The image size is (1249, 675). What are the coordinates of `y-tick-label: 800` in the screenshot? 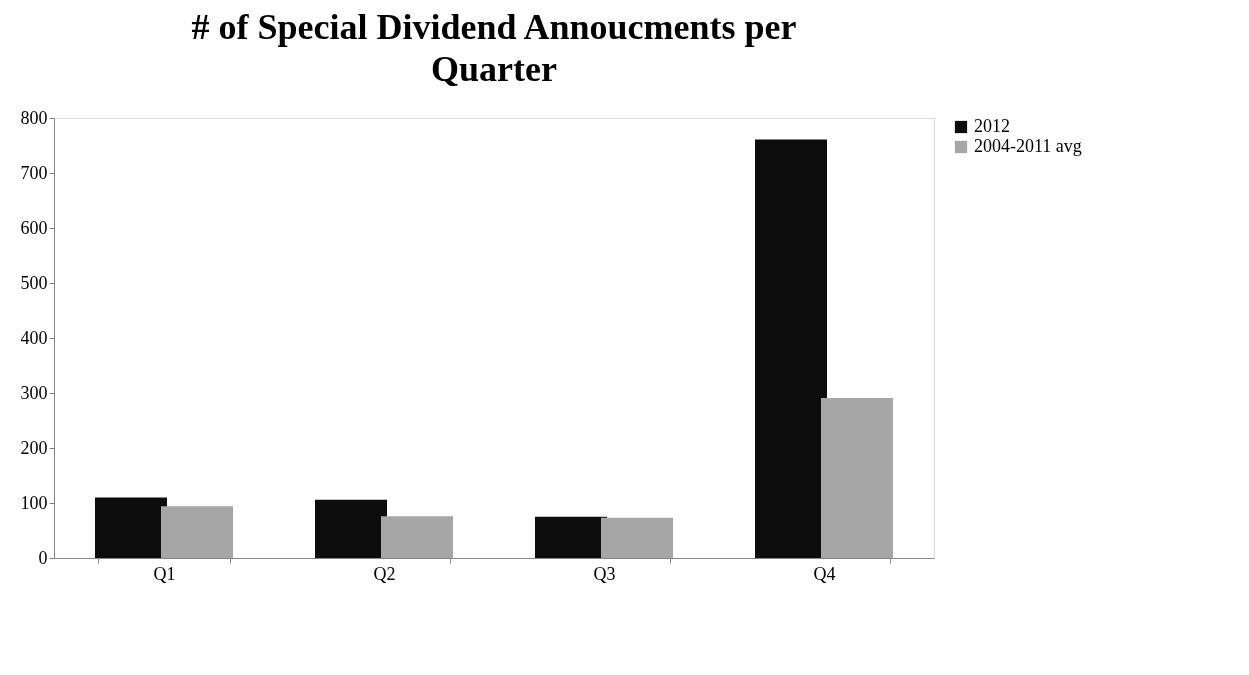 It's located at (34, 117).